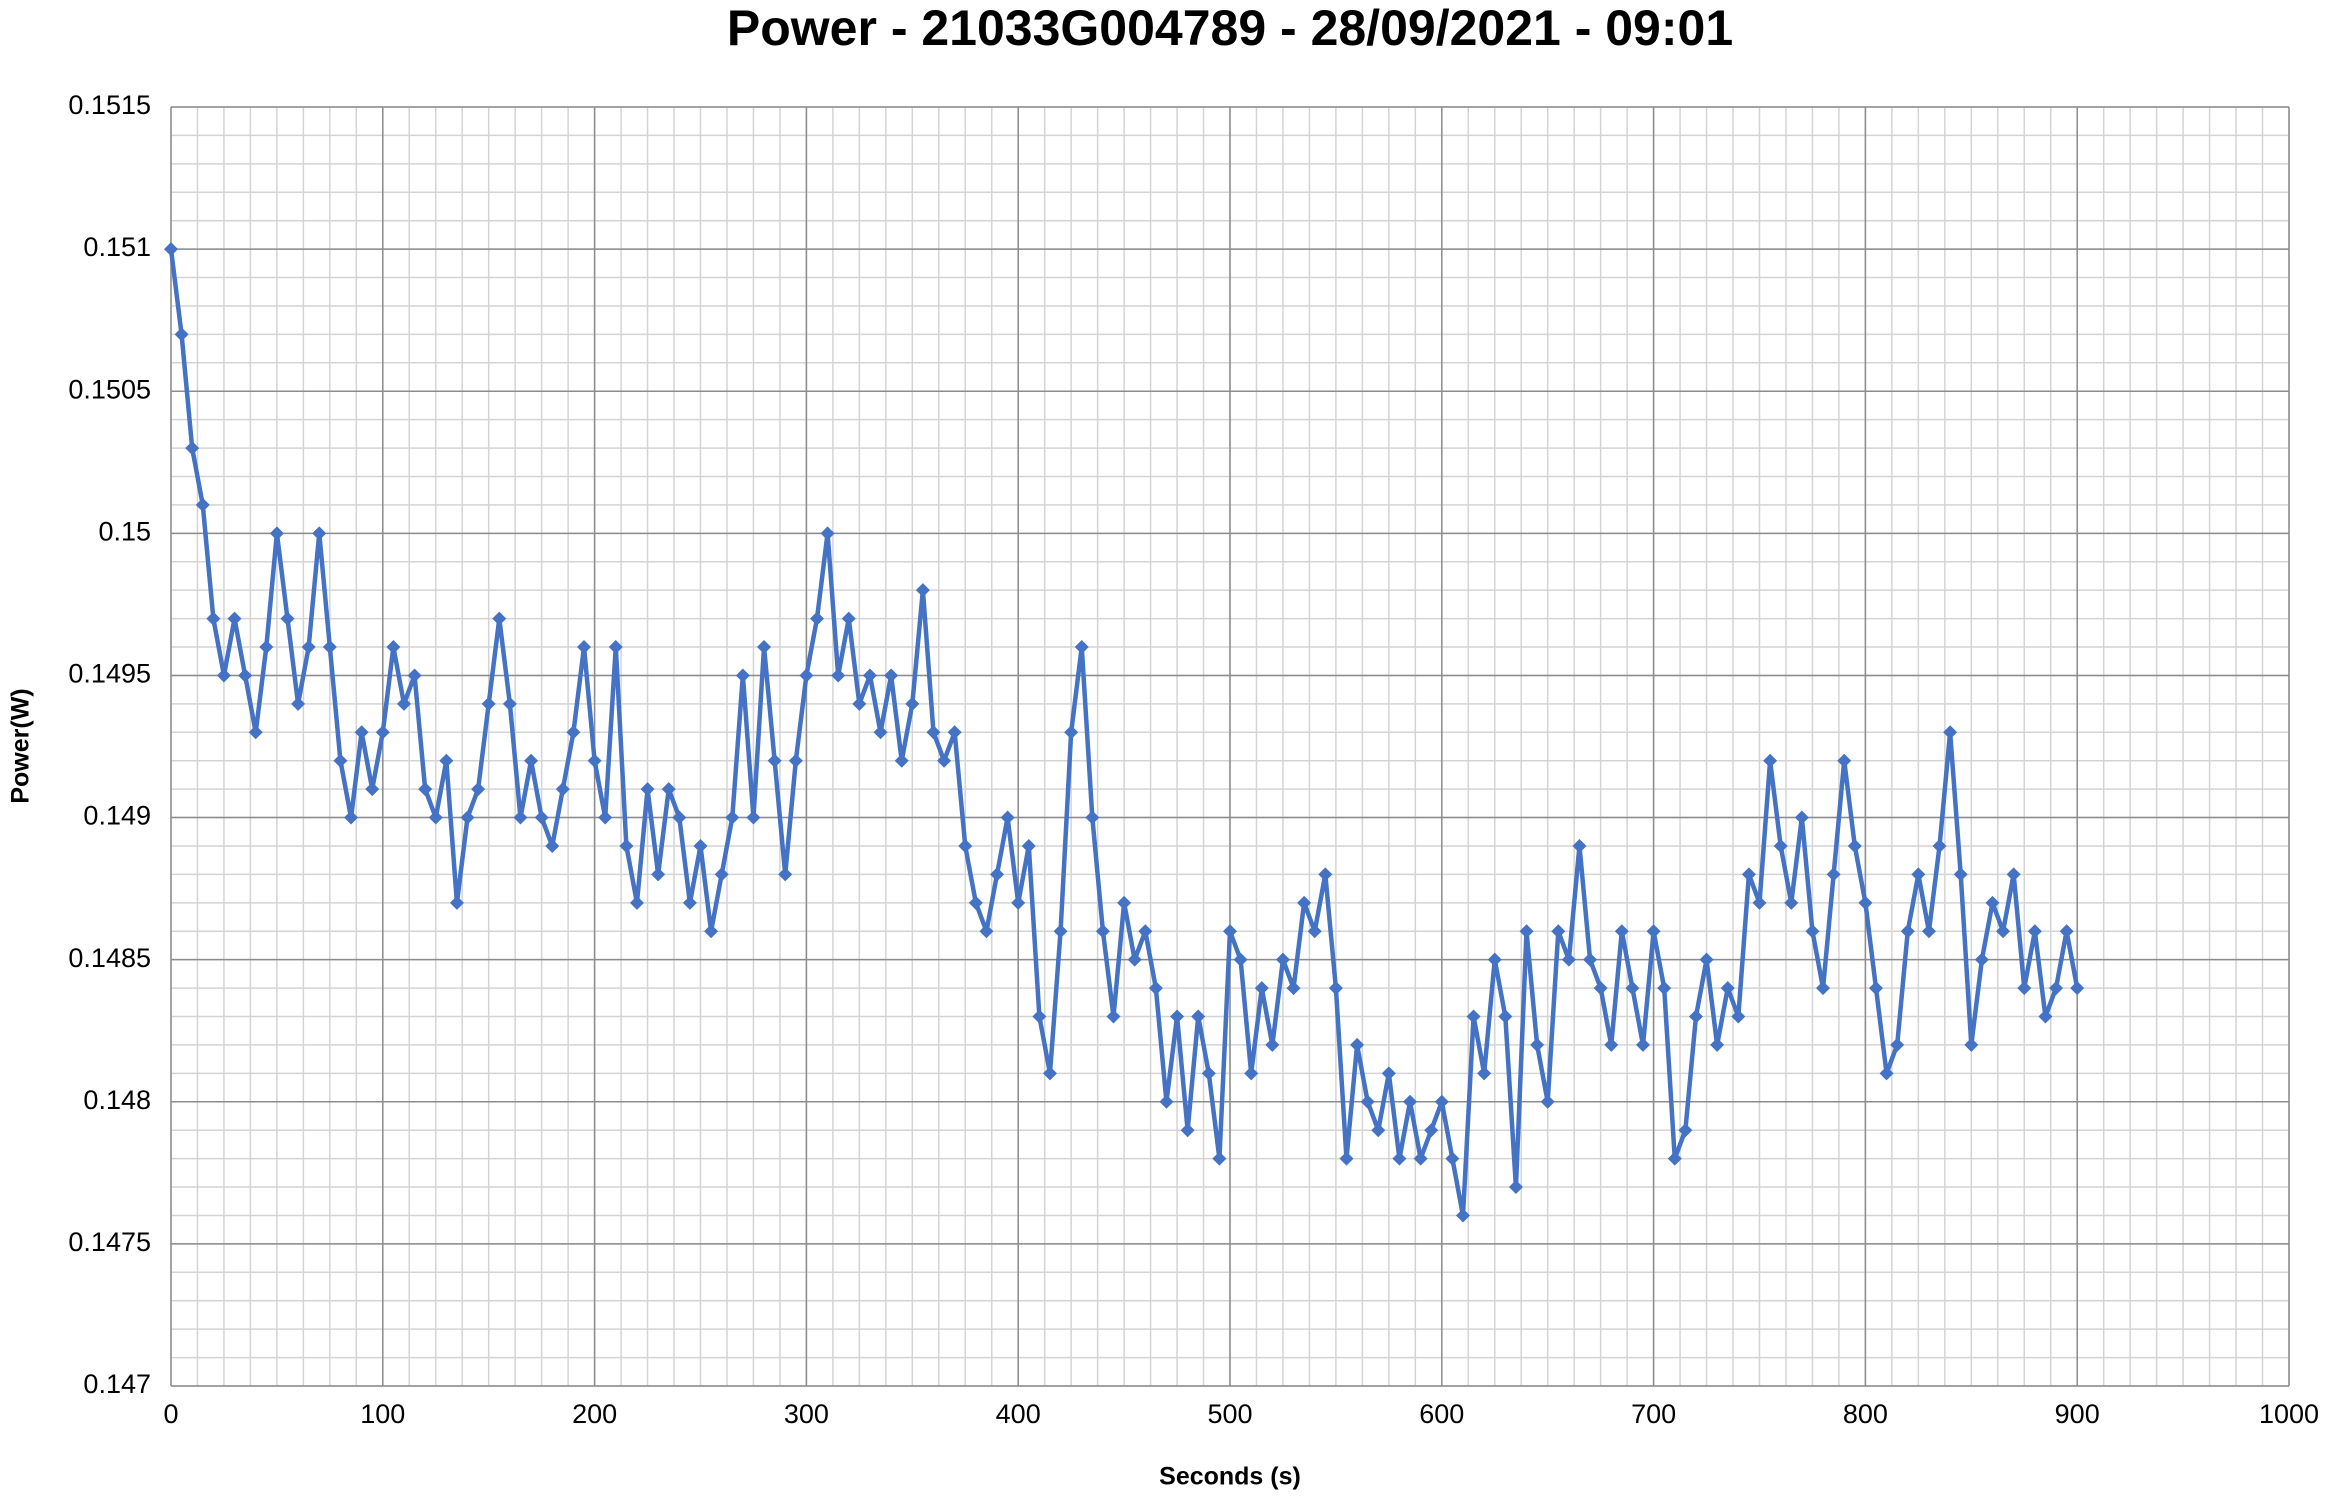 The height and width of the screenshot is (1505, 2331). I want to click on x-tick-label: 500, so click(1229, 1414).